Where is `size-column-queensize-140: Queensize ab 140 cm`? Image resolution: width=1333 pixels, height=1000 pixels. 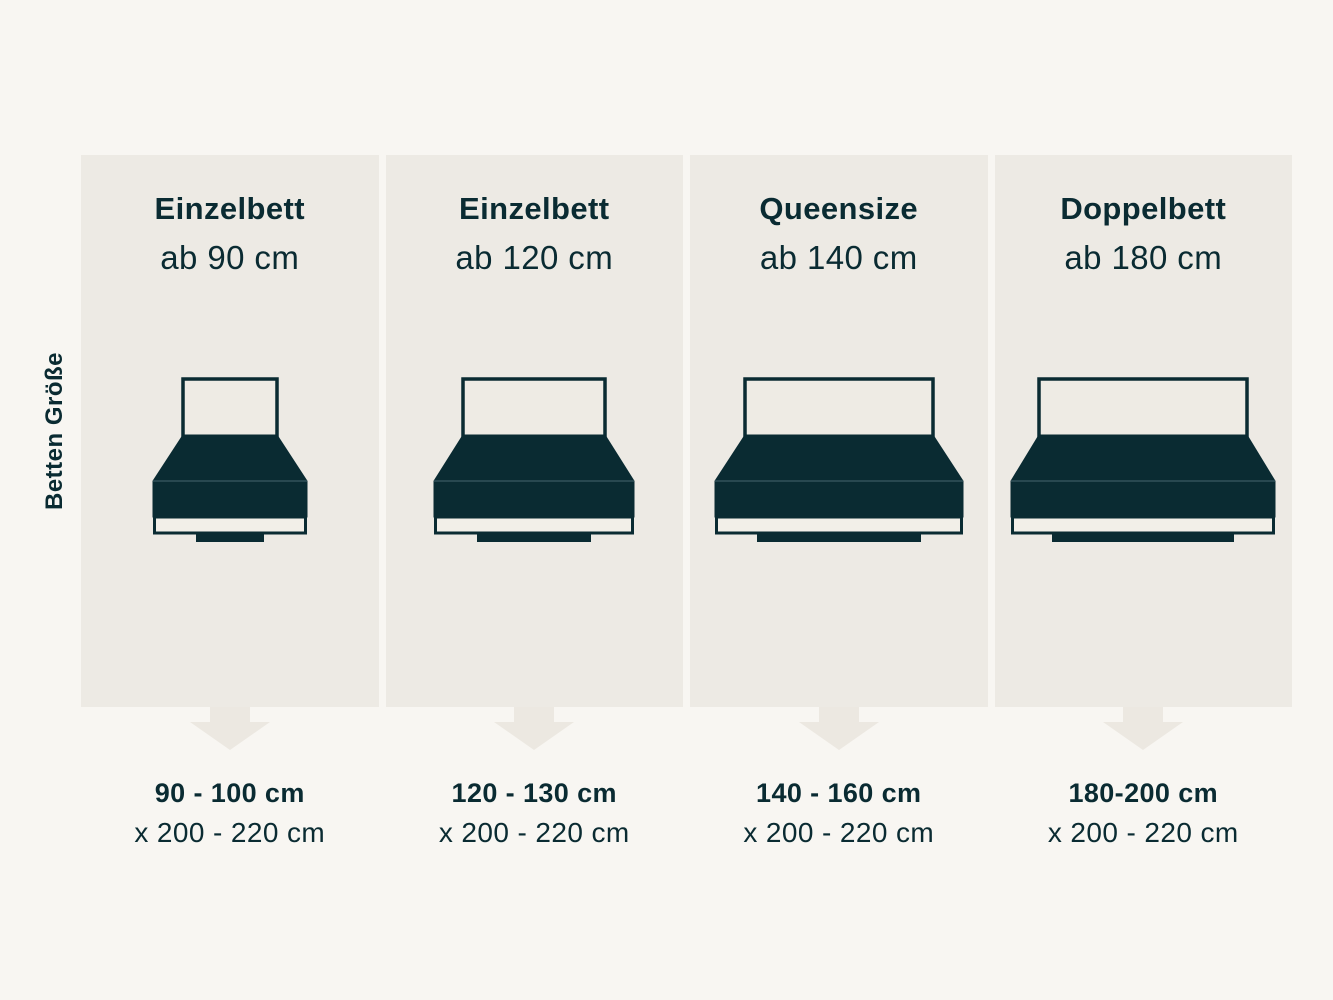 size-column-queensize-140: Queensize ab 140 cm is located at coordinates (839, 452).